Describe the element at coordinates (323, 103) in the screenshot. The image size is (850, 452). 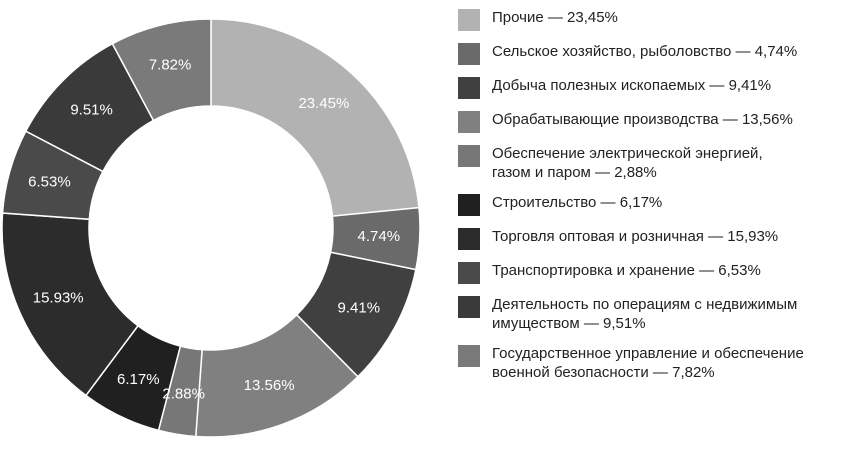
I see `slice-data-label: 23.45%` at that location.